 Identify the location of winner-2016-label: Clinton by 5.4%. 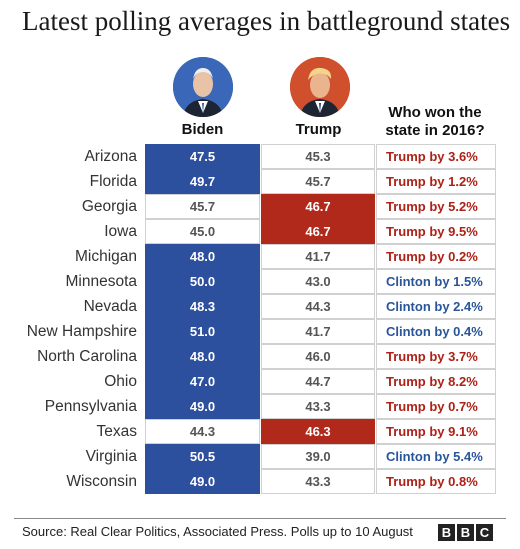
(434, 456).